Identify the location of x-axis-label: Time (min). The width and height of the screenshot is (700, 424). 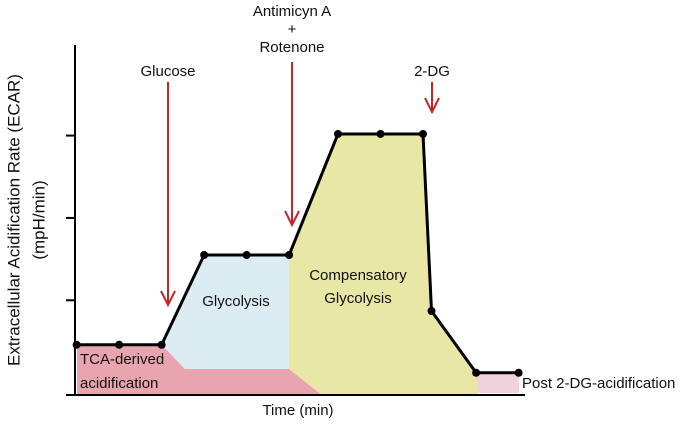
(297, 410).